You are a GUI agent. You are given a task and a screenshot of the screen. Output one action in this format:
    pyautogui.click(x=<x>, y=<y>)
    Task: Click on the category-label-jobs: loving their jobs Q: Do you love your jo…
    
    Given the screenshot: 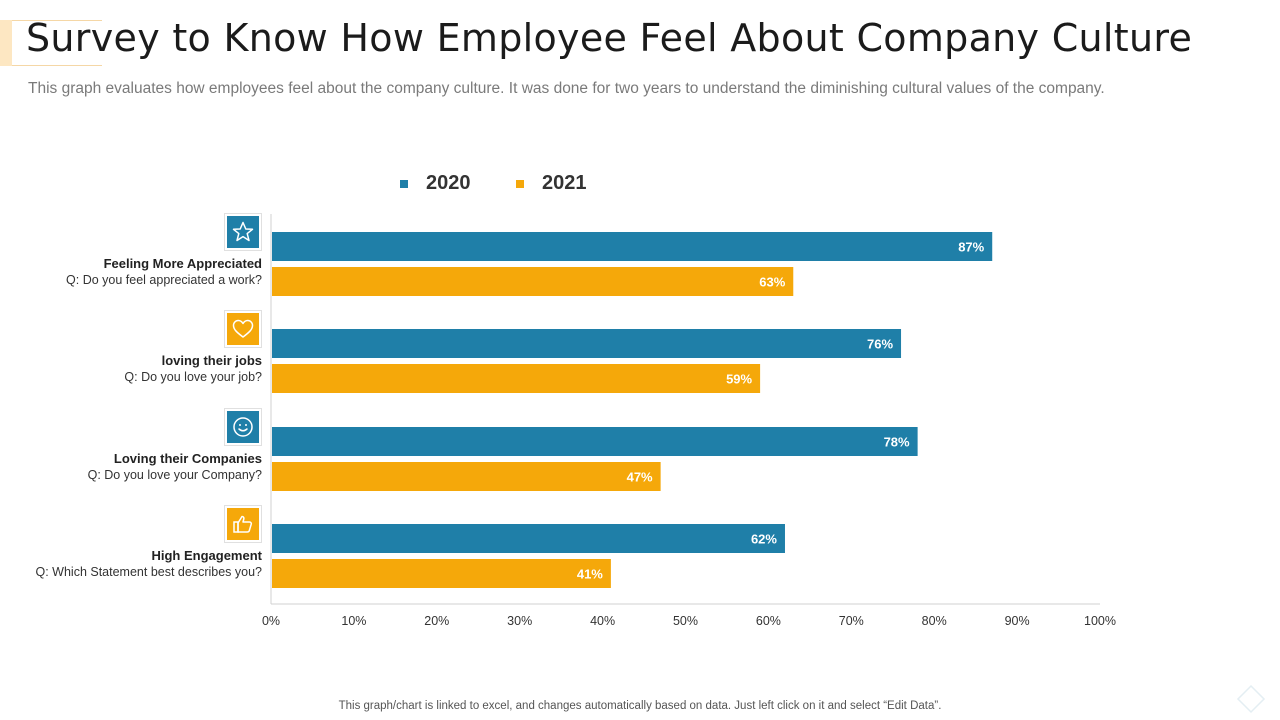 What is the action you would take?
    pyautogui.click(x=131, y=369)
    